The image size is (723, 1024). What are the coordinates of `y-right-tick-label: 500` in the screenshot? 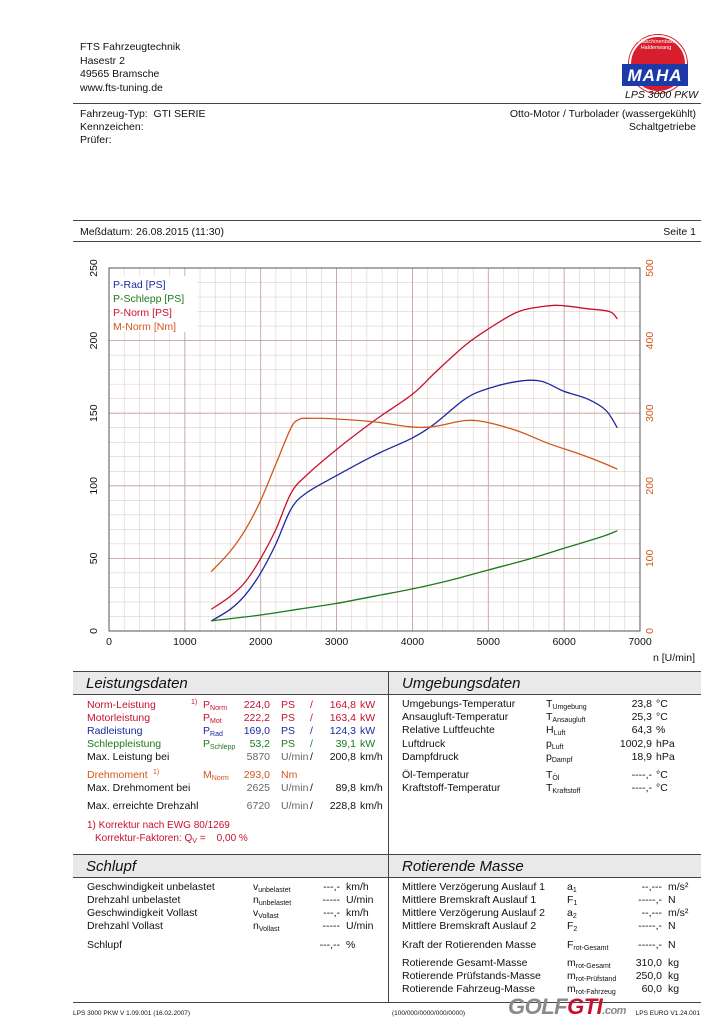 It's located at (650, 268).